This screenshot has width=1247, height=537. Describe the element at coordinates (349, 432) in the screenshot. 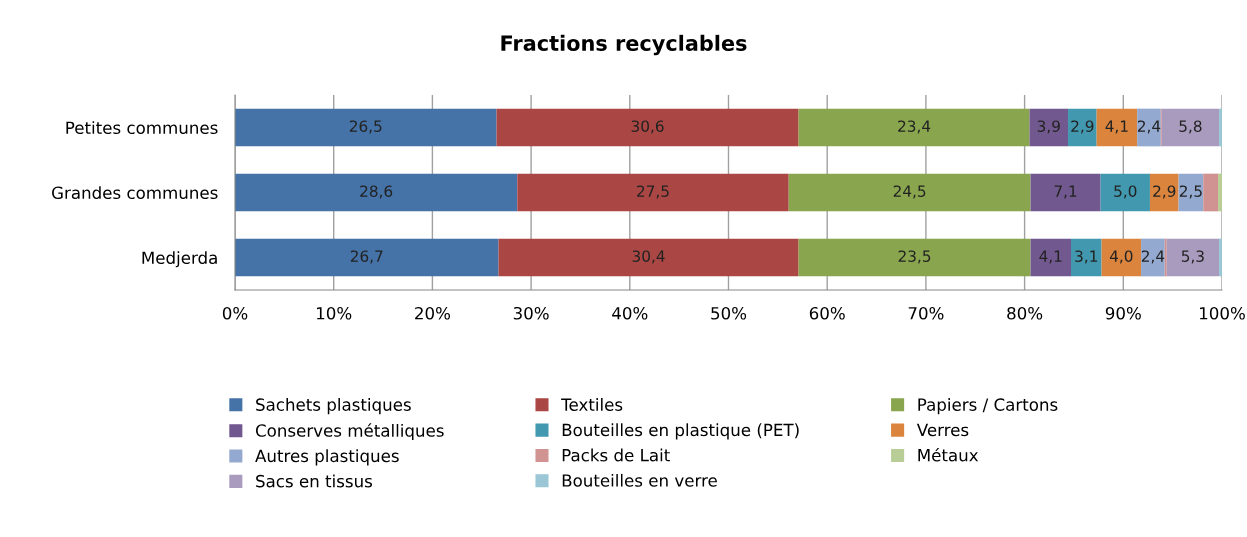

I see `legend-label: Conserves métalliques` at that location.